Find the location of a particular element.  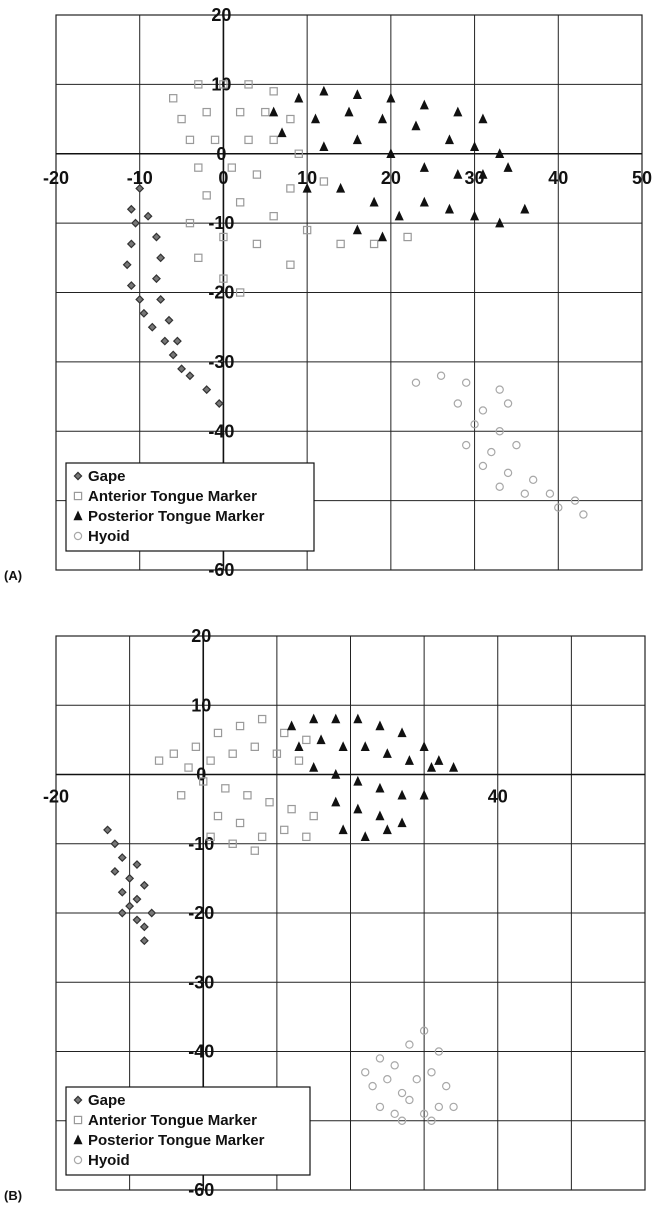

y-tick-label: -30 is located at coordinates (221, 362).